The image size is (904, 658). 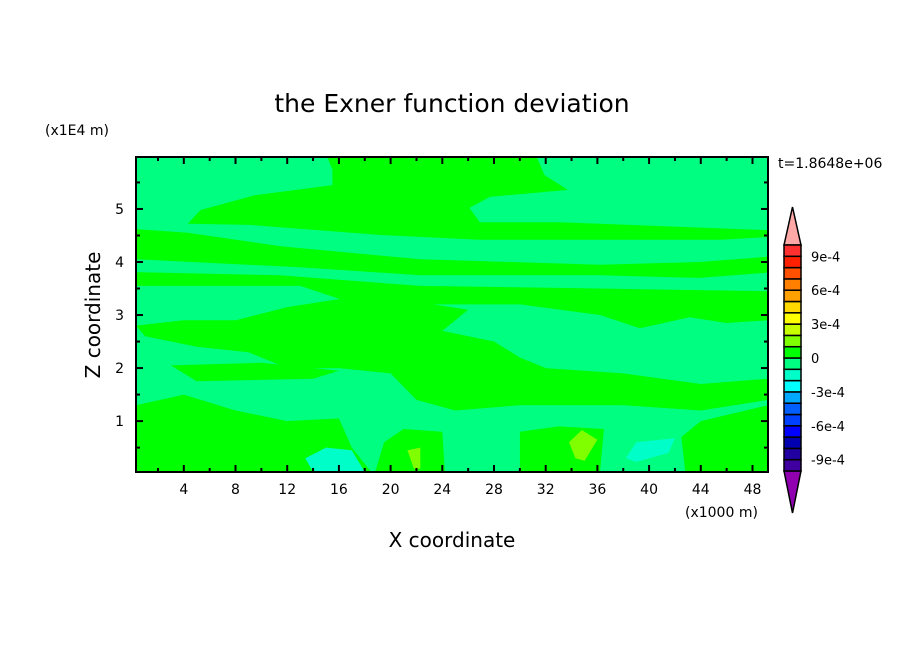 I want to click on y-tick-label: 2, so click(x=119, y=369).